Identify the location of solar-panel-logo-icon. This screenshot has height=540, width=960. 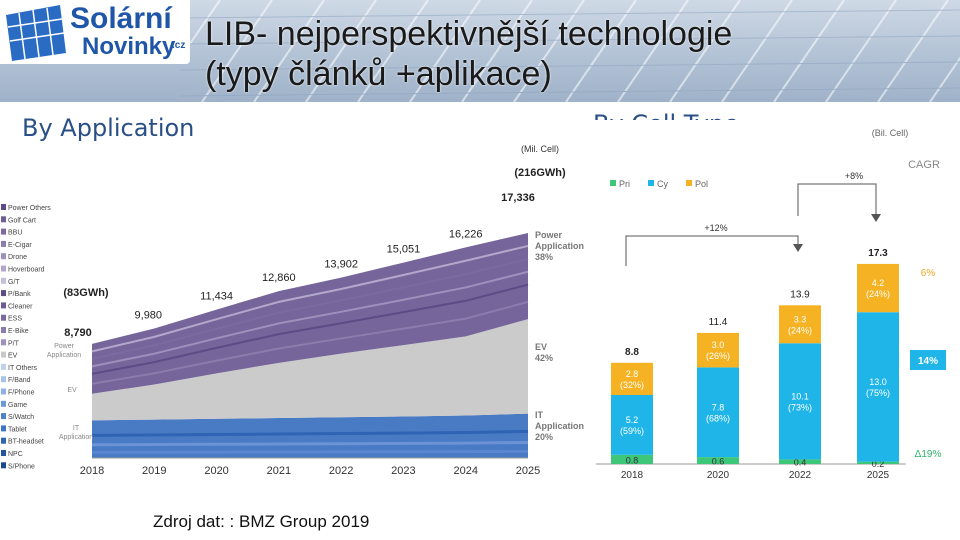
(36, 33).